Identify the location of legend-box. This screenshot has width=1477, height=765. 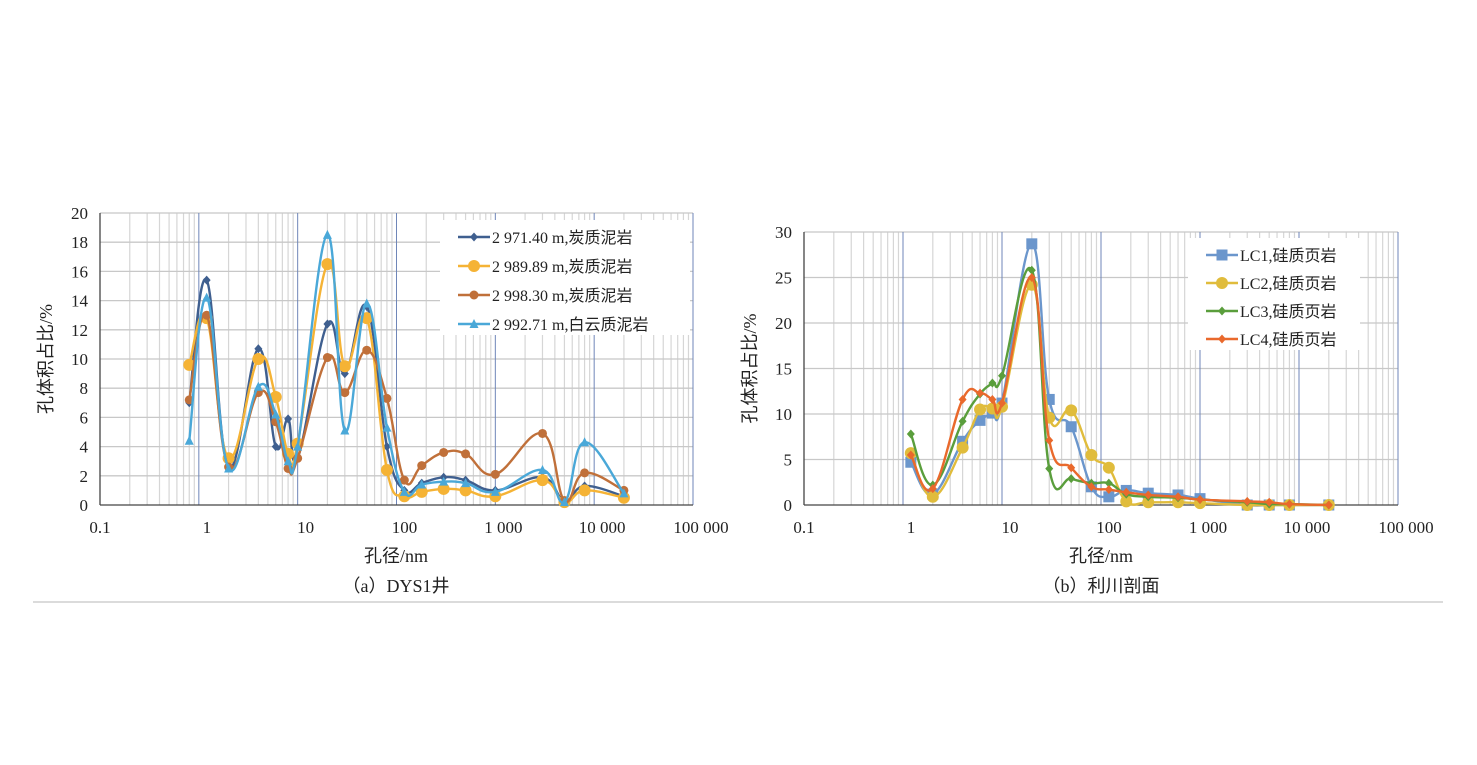
(565, 277).